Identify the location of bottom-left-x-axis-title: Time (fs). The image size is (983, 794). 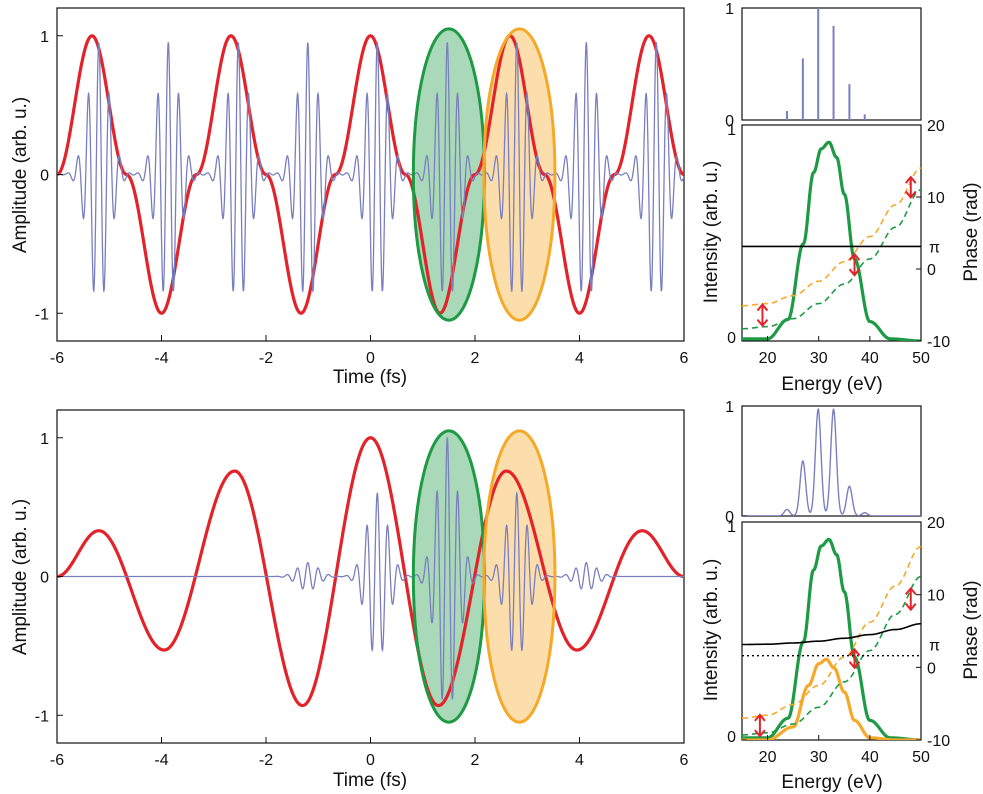
(370, 780).